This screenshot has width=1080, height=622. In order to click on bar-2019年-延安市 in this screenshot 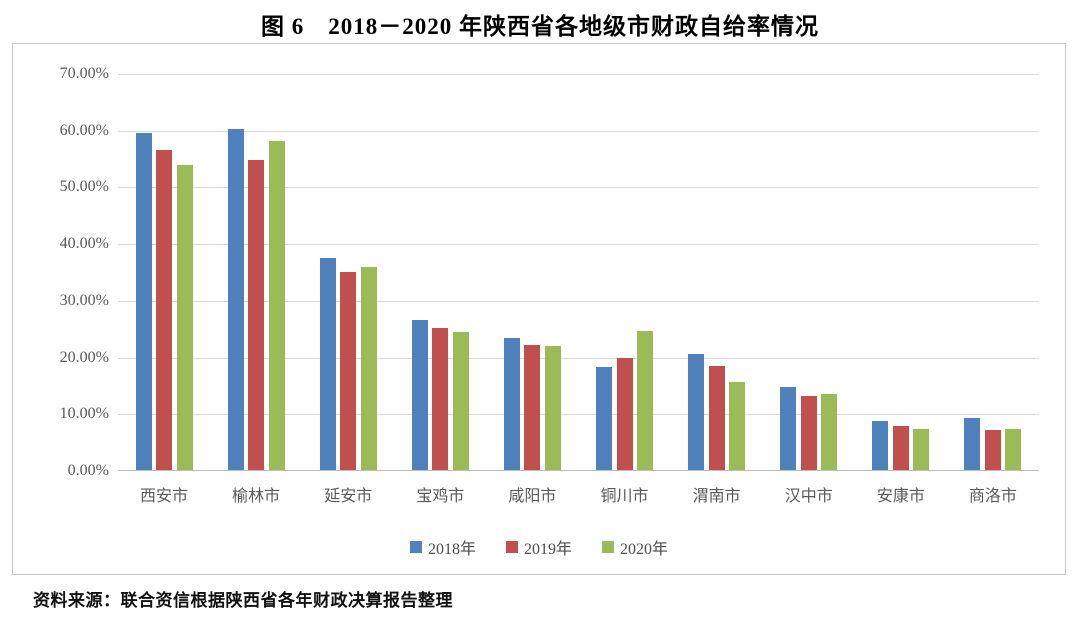, I will do `click(348, 370)`.